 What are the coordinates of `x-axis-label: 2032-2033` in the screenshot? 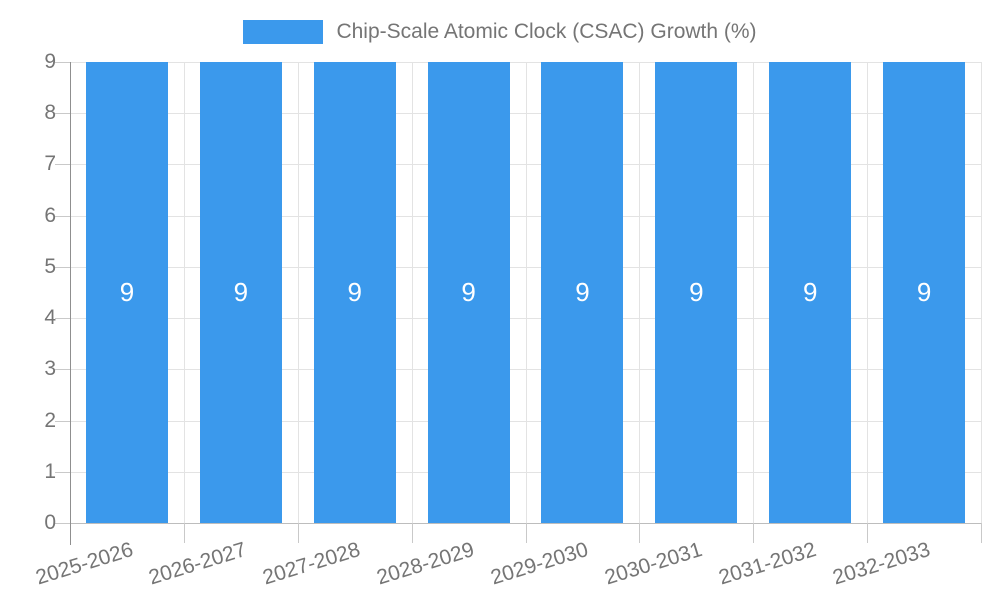 It's located at (881, 564).